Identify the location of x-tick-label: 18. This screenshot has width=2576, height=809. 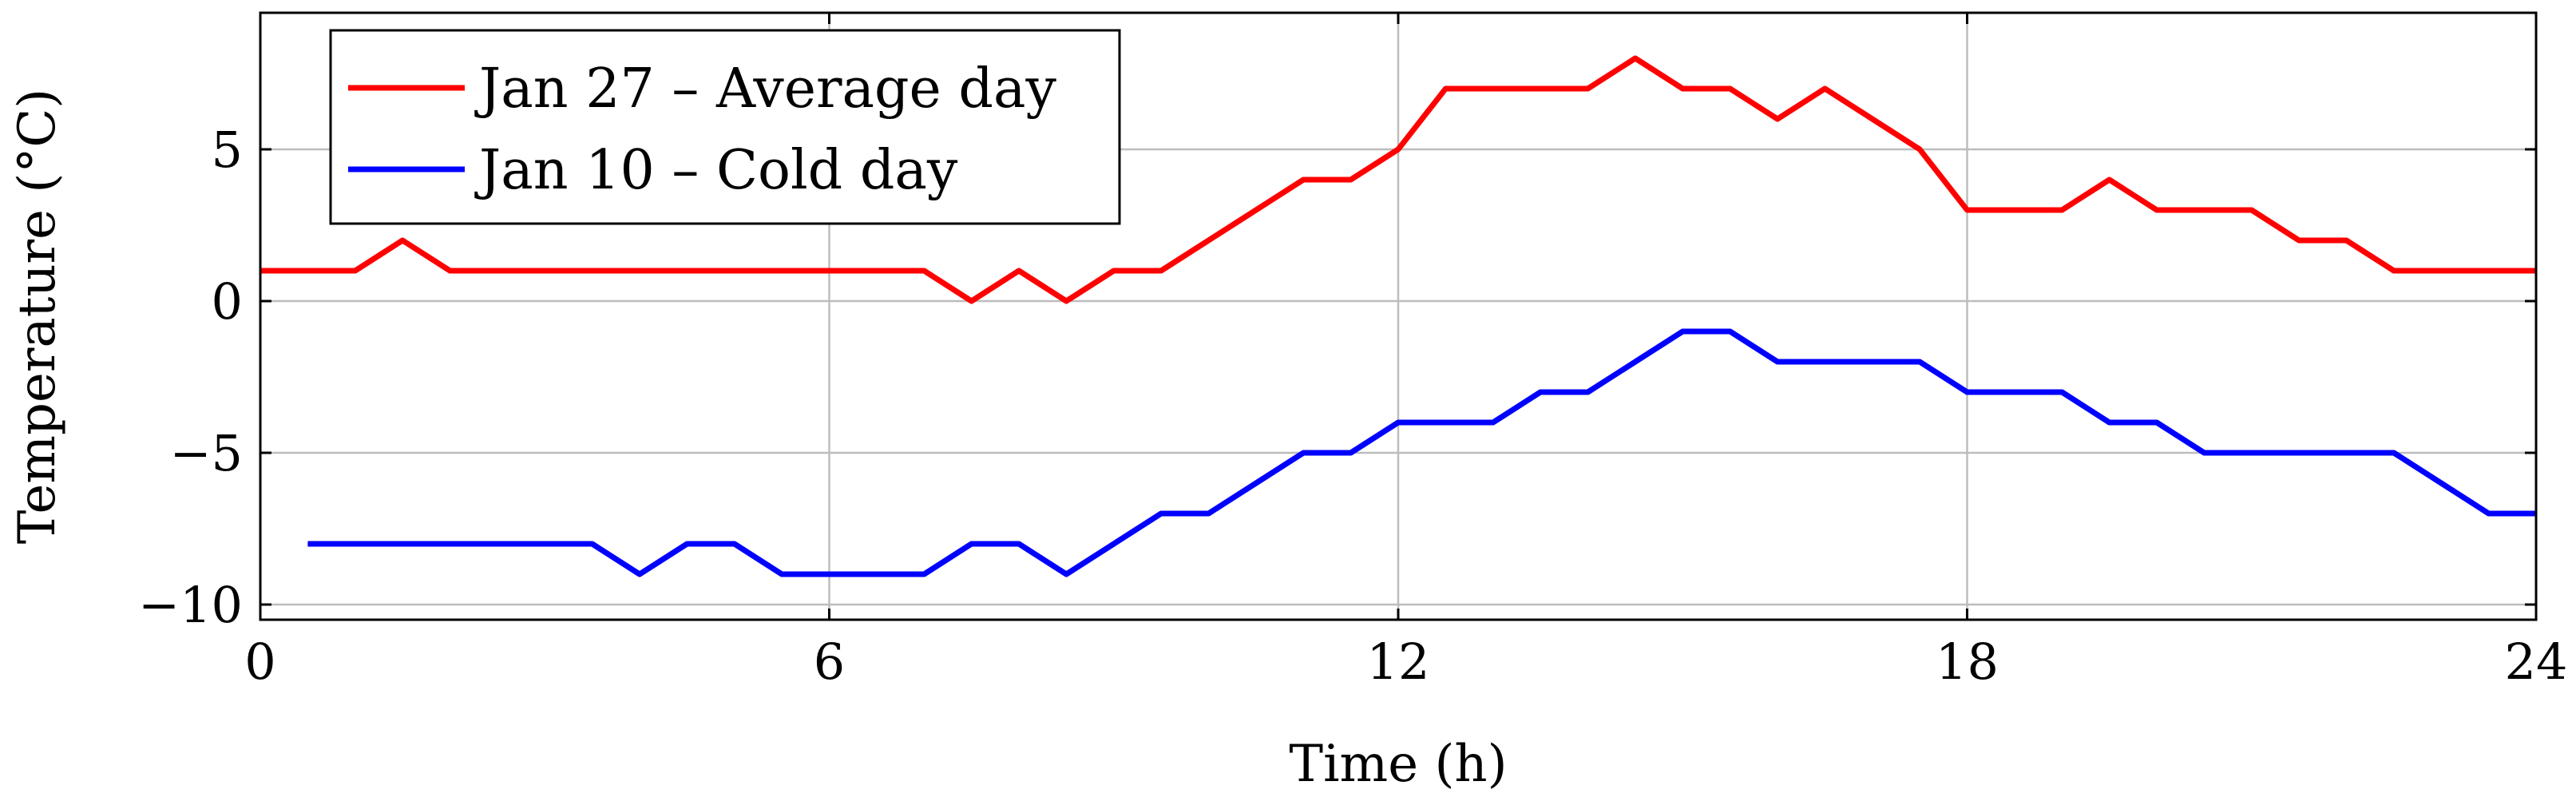
(1967, 662).